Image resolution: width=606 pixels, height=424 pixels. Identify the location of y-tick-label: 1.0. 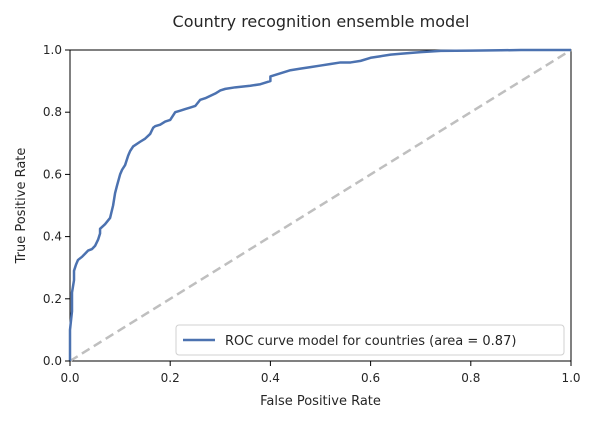
(52, 50).